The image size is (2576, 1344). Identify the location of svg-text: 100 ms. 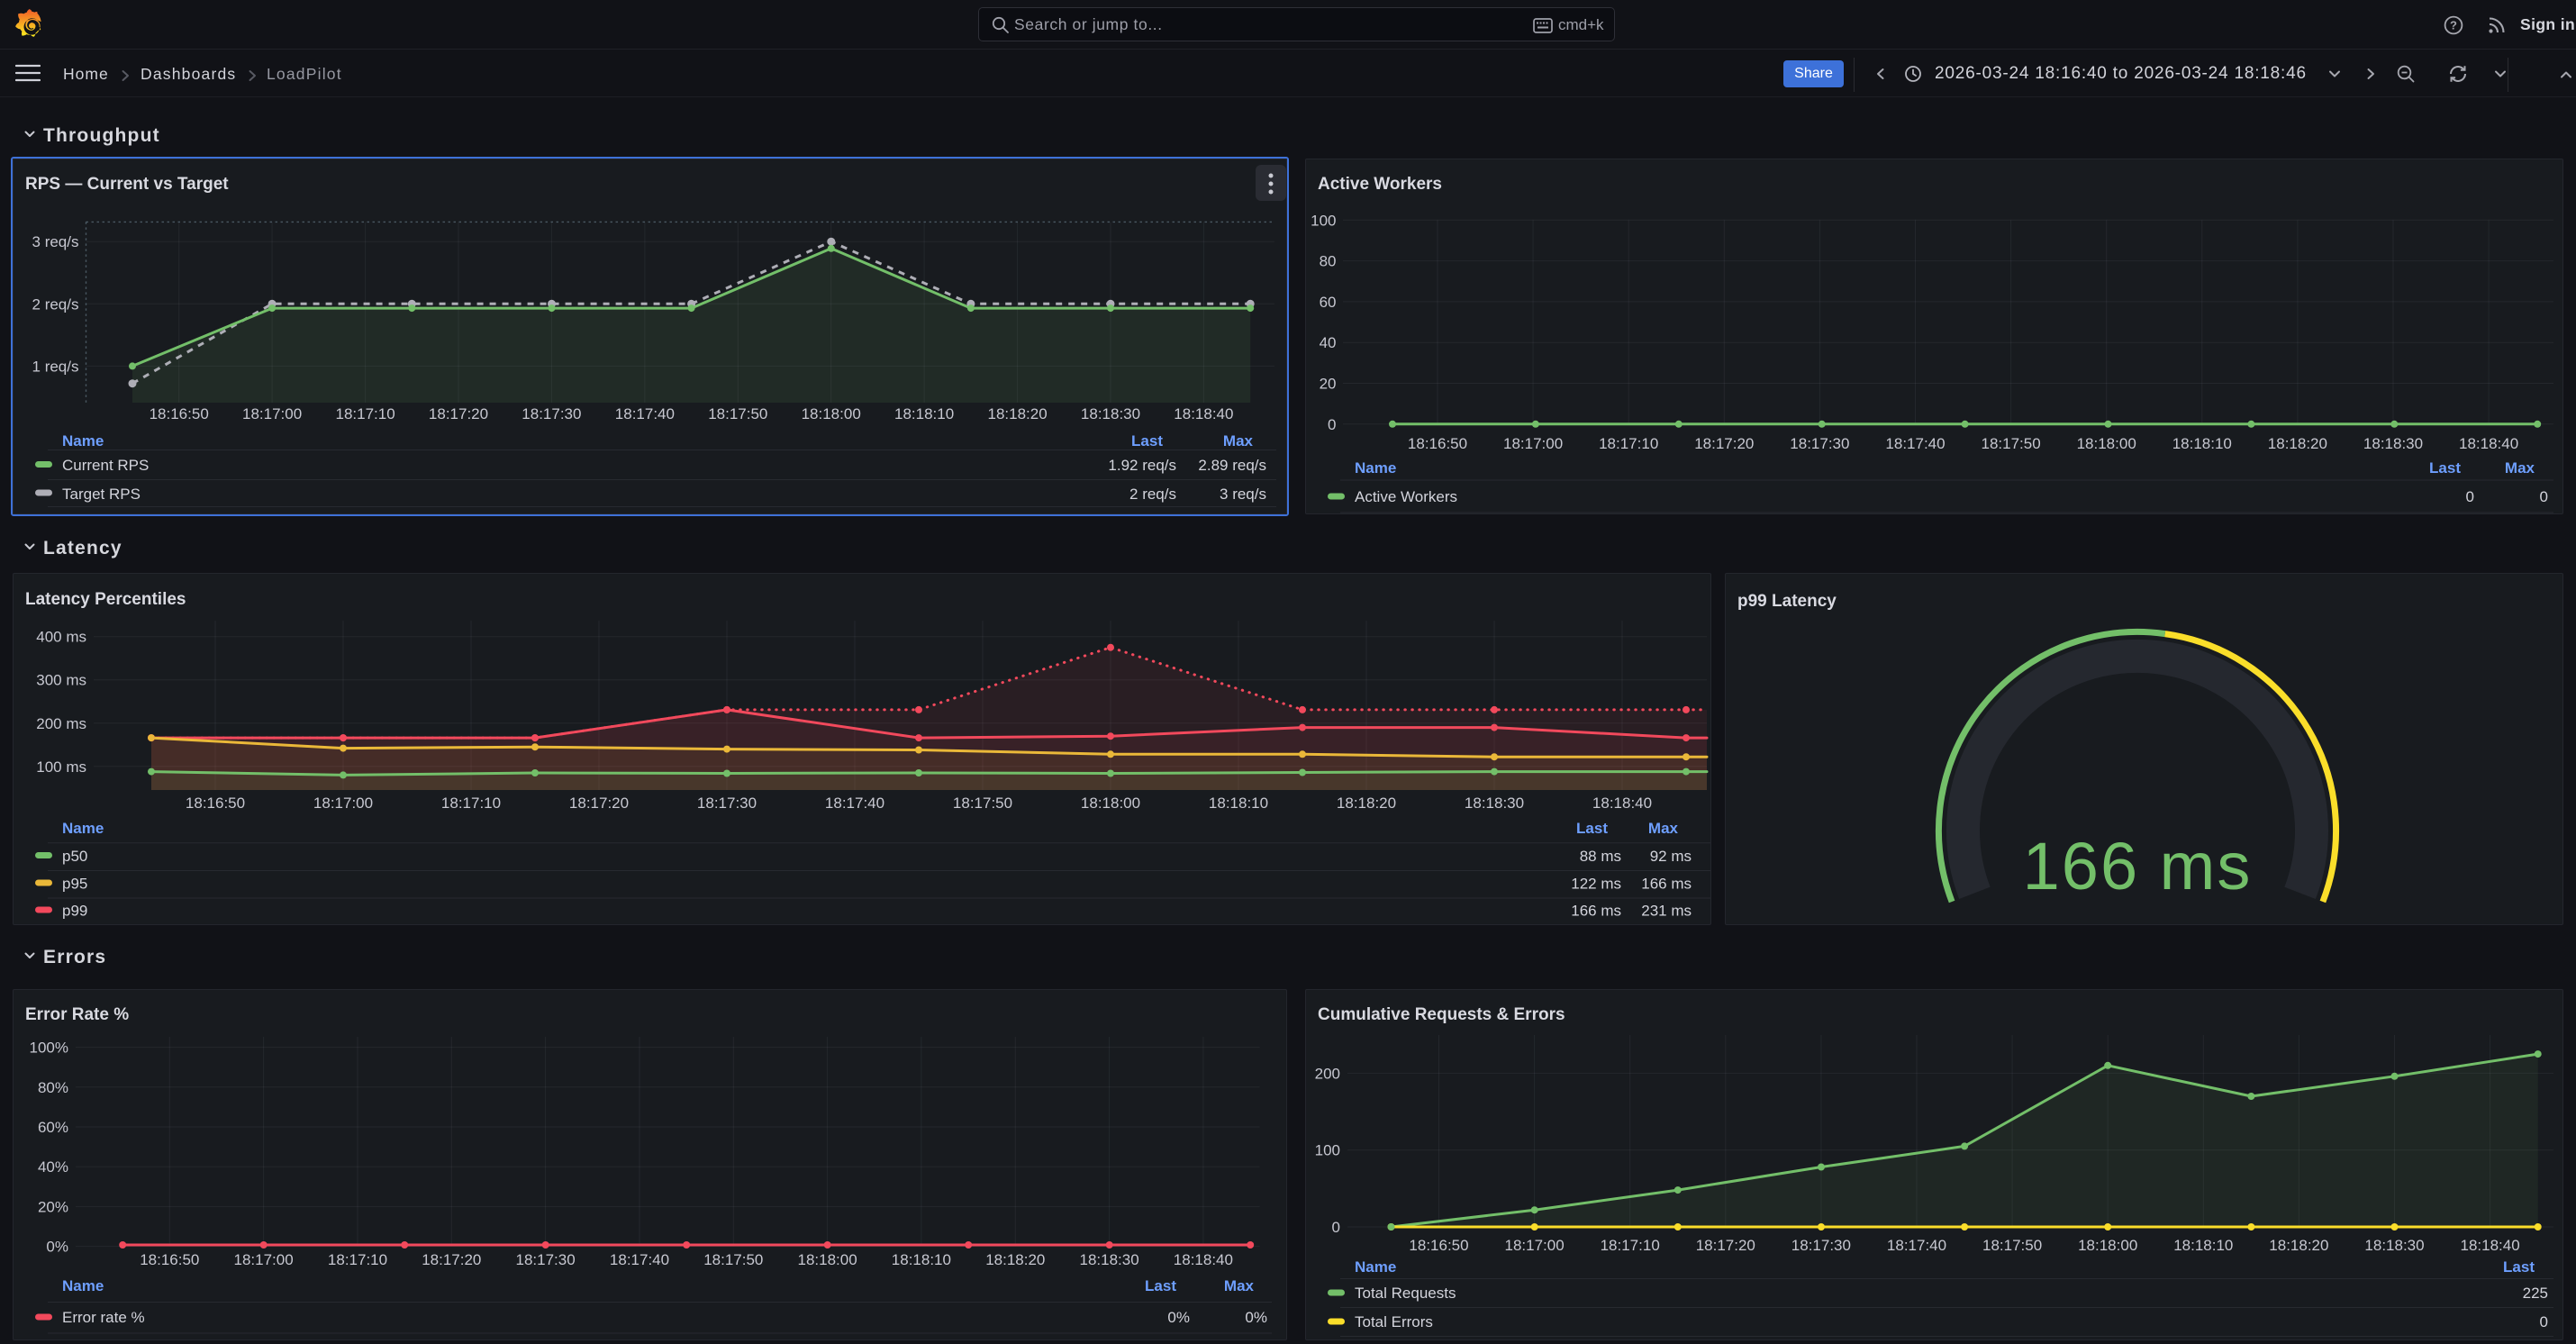
(61, 767).